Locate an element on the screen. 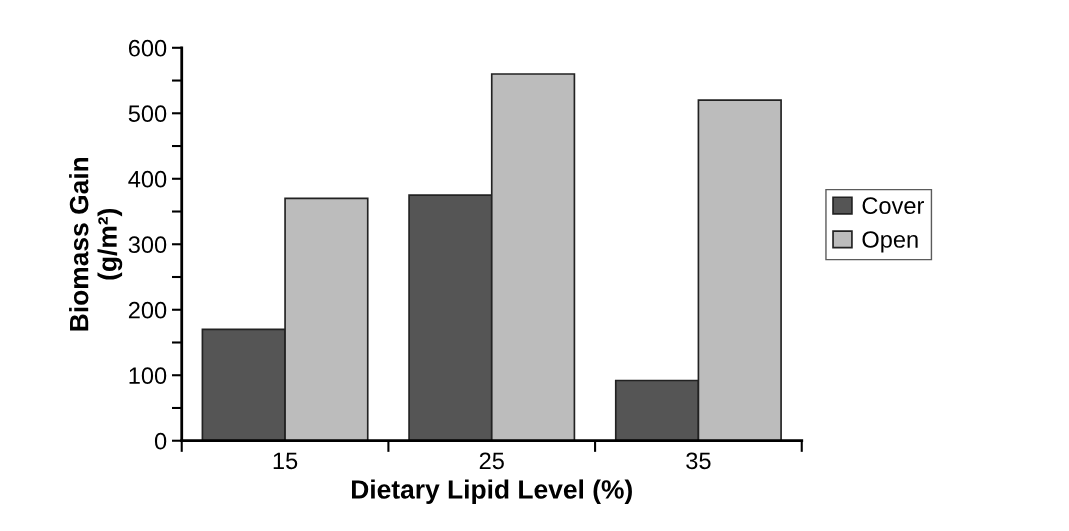 This screenshot has width=1069, height=531. y-tick-label: 200 is located at coordinates (147, 310).